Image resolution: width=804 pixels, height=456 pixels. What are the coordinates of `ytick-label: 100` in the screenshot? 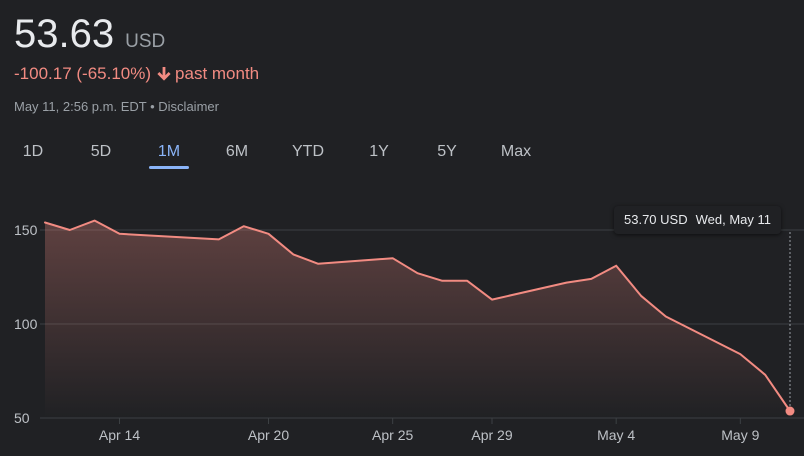 It's located at (26, 324).